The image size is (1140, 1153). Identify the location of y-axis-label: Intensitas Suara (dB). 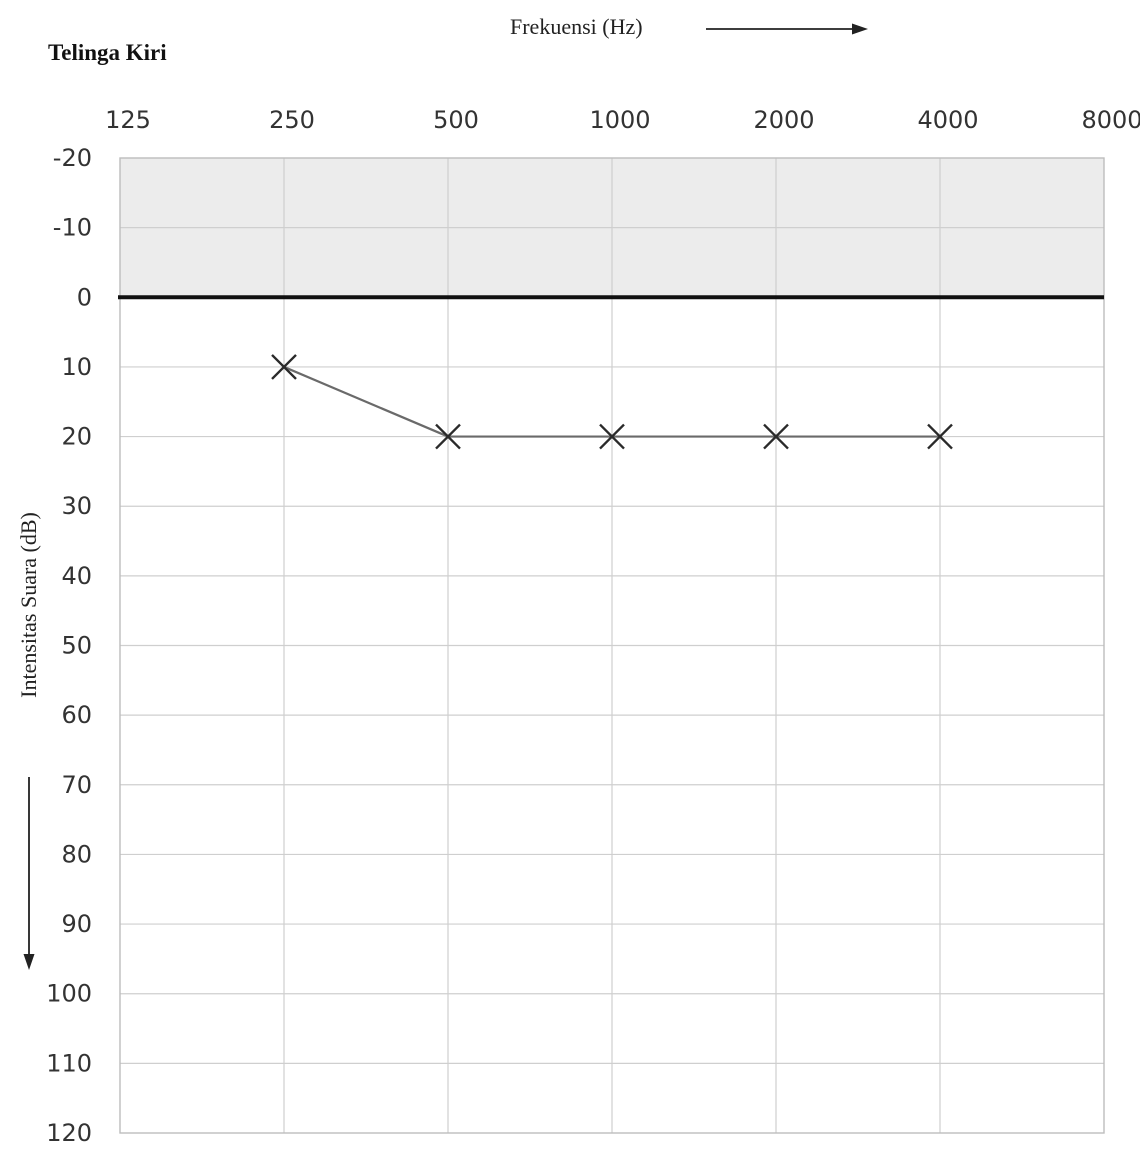
(28, 605).